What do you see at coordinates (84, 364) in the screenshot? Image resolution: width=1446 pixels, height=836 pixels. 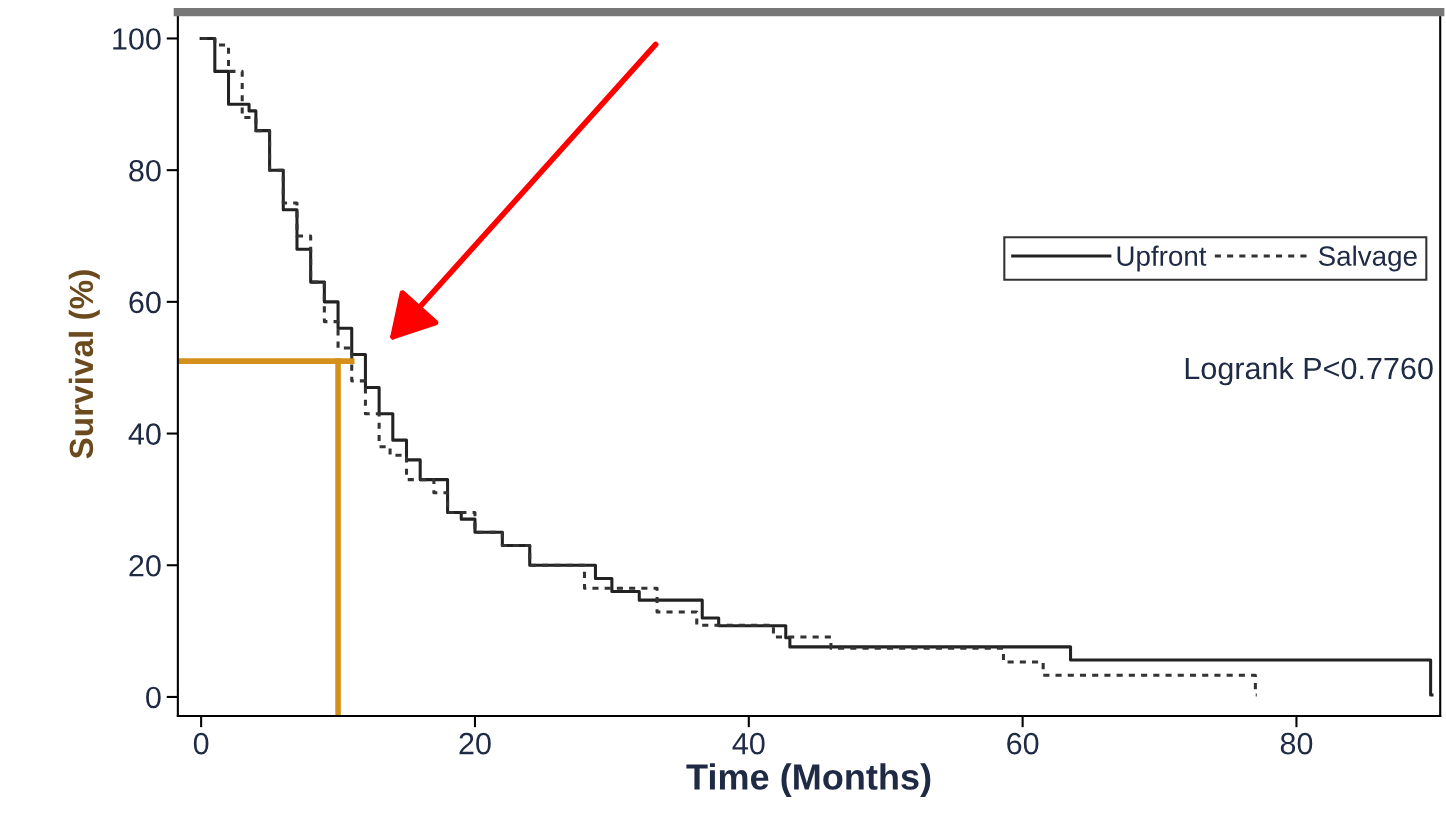 I see `y-axis-title: Survival (%)` at bounding box center [84, 364].